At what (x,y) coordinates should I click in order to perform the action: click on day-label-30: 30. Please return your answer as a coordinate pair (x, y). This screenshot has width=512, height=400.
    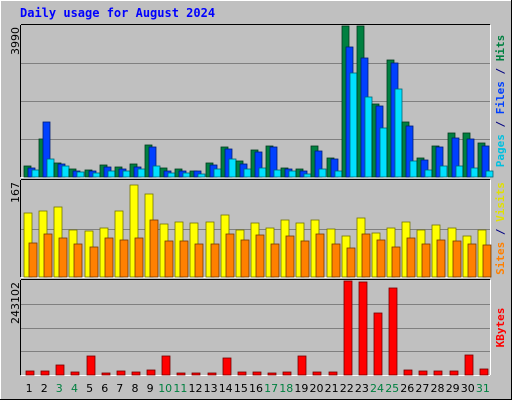
    Looking at the image, I should click on (468, 388).